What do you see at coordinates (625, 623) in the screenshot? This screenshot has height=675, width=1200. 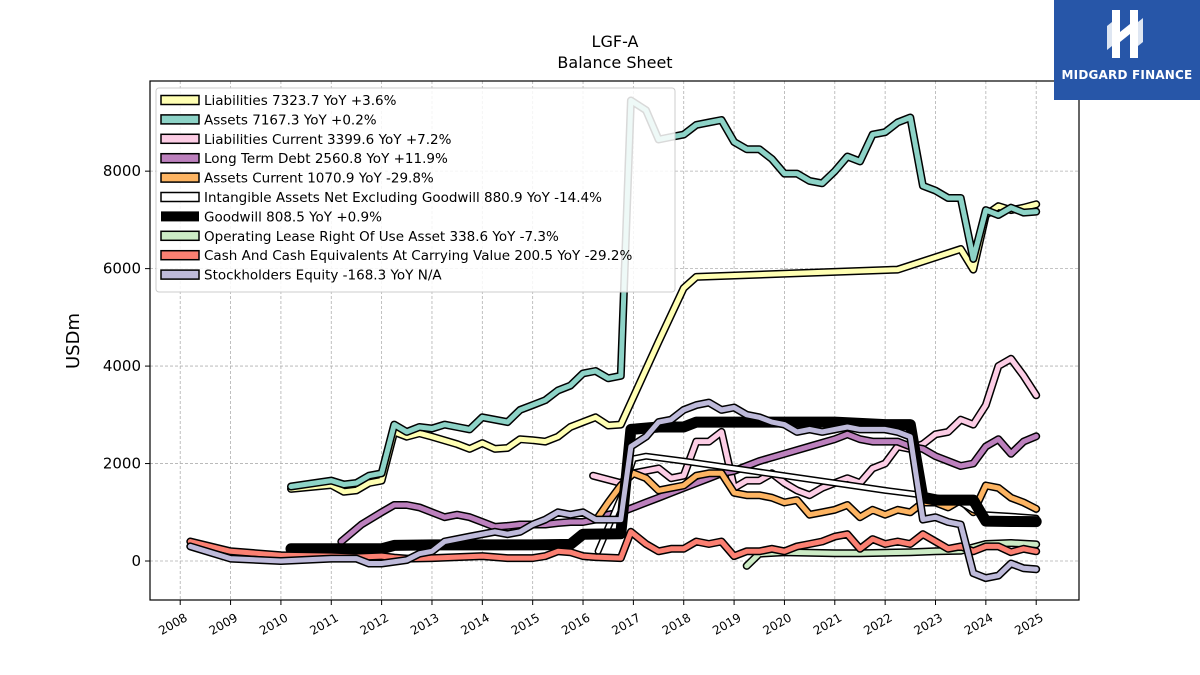 I see `x-tick-label: 2017` at bounding box center [625, 623].